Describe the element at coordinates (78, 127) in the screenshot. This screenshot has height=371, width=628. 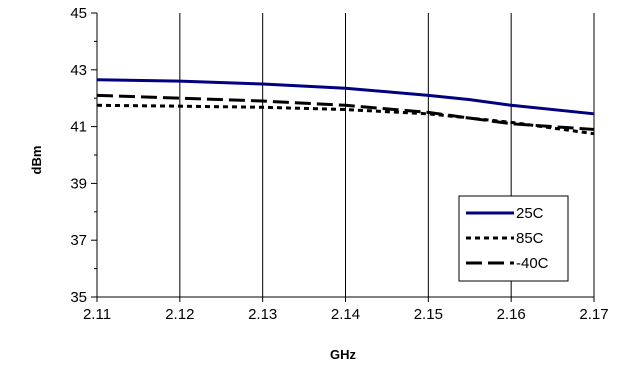
I see `y-tick-label: 41` at that location.